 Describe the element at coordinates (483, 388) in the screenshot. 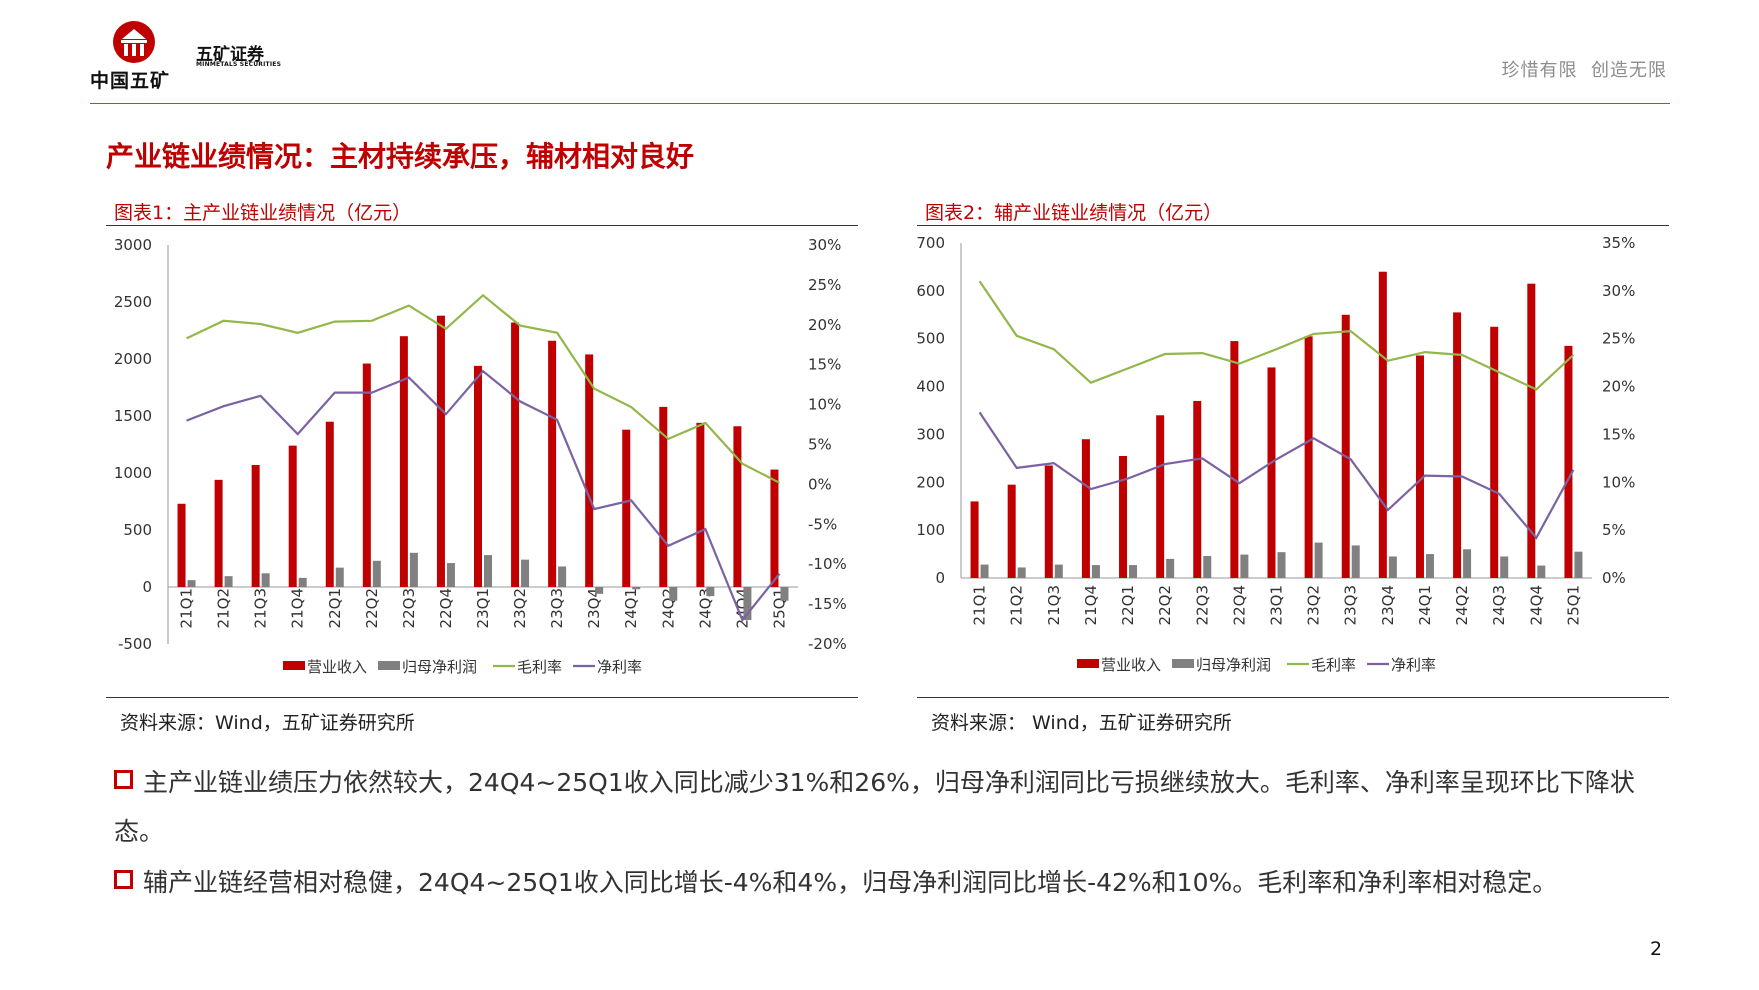

I see `line-gross-margin` at that location.